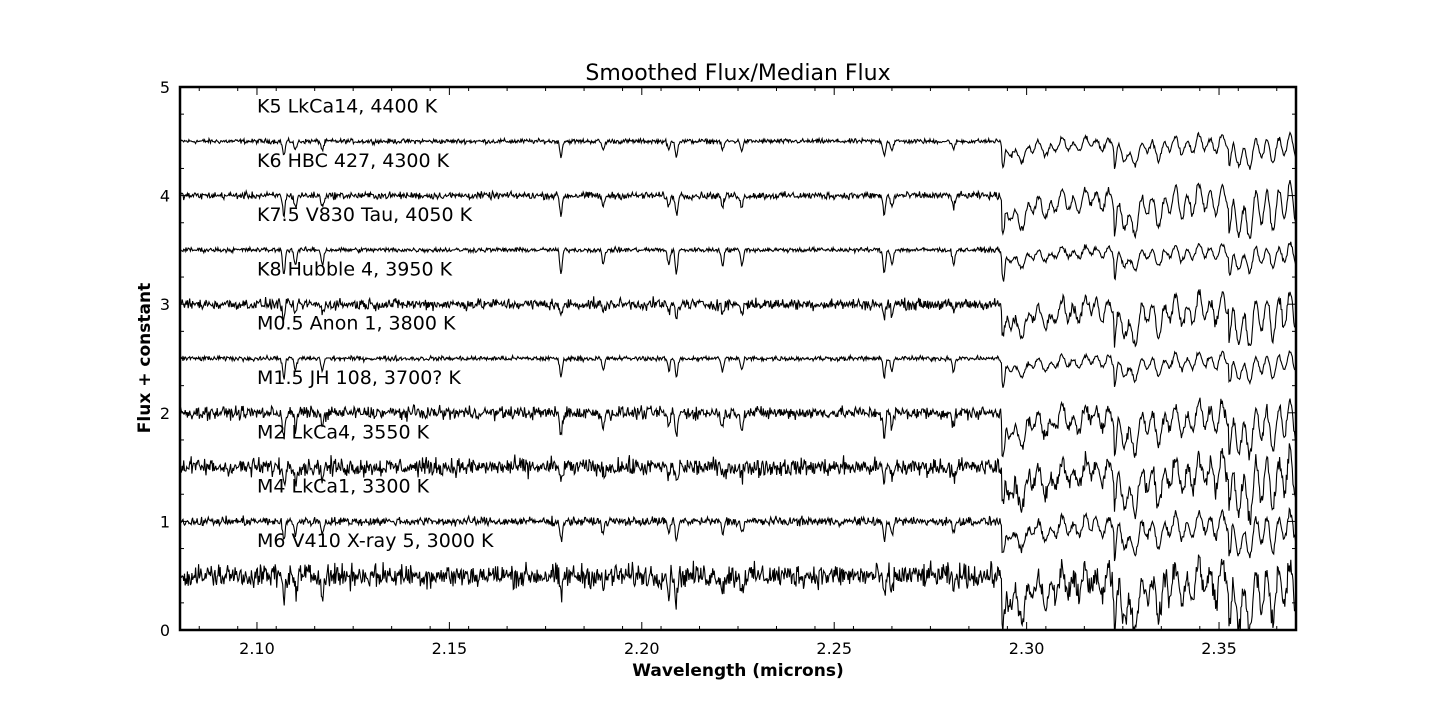  I want to click on y-tick-label: 3, so click(165, 304).